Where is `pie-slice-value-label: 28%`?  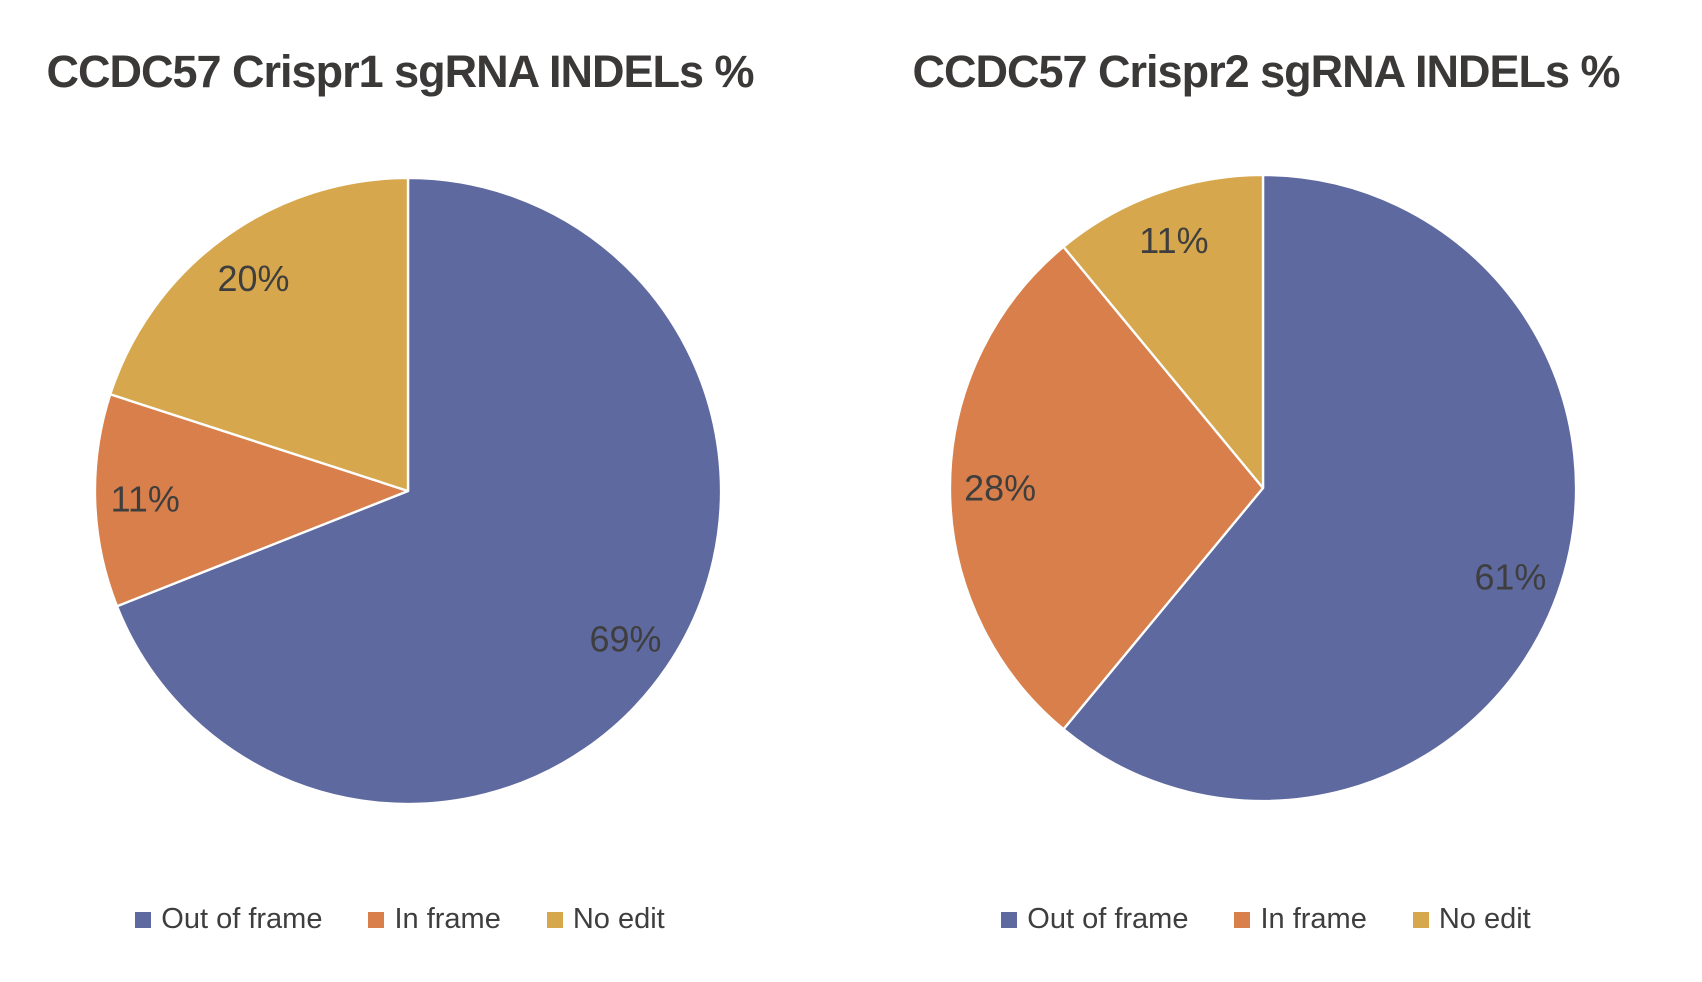
pie-slice-value-label: 28% is located at coordinates (1000, 487).